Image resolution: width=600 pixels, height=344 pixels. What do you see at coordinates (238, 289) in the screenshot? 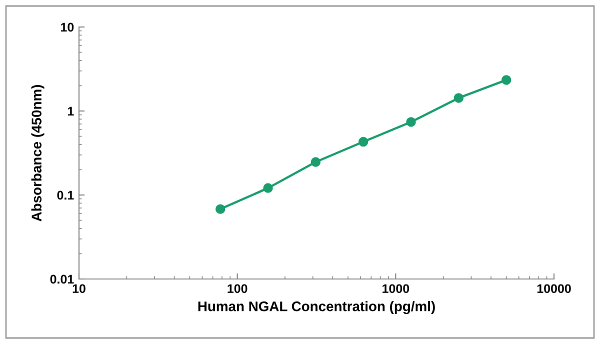
I see `x-tick-label: 100` at bounding box center [238, 289].